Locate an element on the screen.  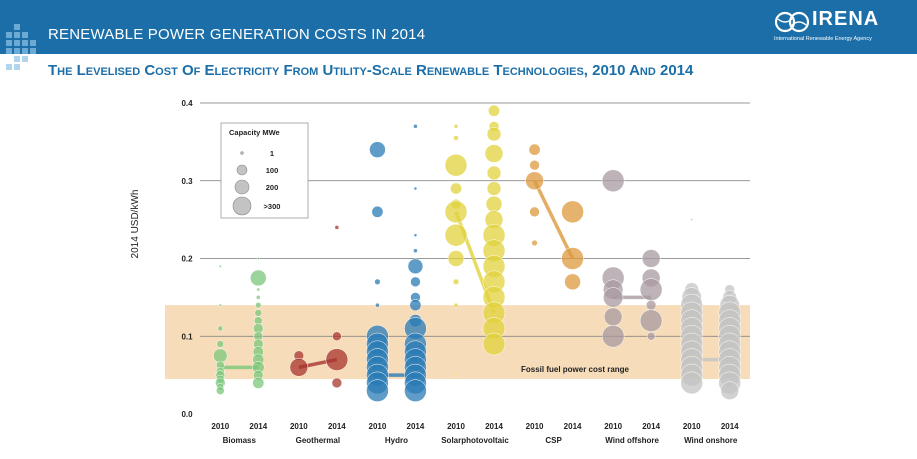
y-tick-label: 0.1 is located at coordinates (187, 336).